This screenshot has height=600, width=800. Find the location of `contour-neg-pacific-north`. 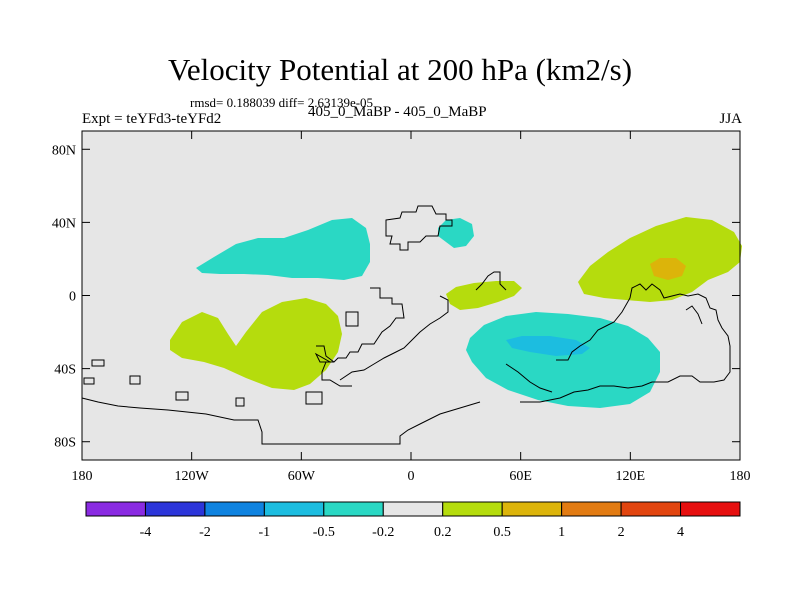

contour-neg-pacific-north is located at coordinates (283, 249).